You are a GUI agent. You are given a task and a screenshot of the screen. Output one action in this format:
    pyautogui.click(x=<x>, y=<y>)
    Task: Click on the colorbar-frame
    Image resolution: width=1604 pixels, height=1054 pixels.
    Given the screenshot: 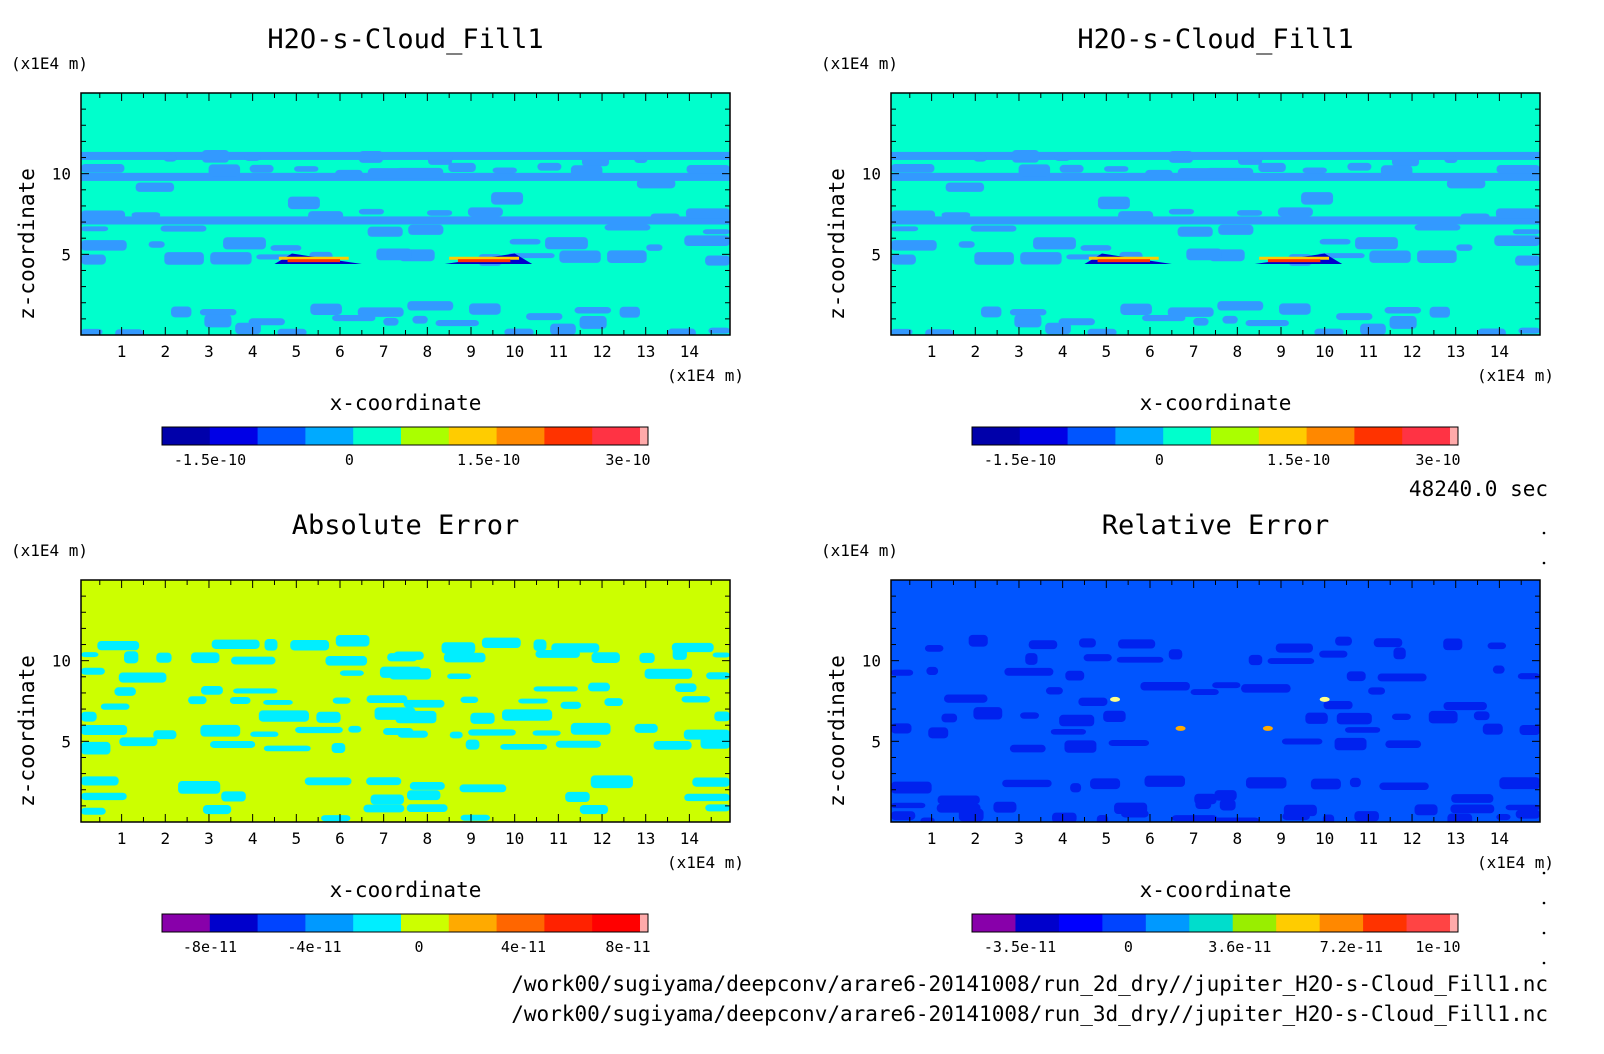 What is the action you would take?
    pyautogui.click(x=1215, y=436)
    